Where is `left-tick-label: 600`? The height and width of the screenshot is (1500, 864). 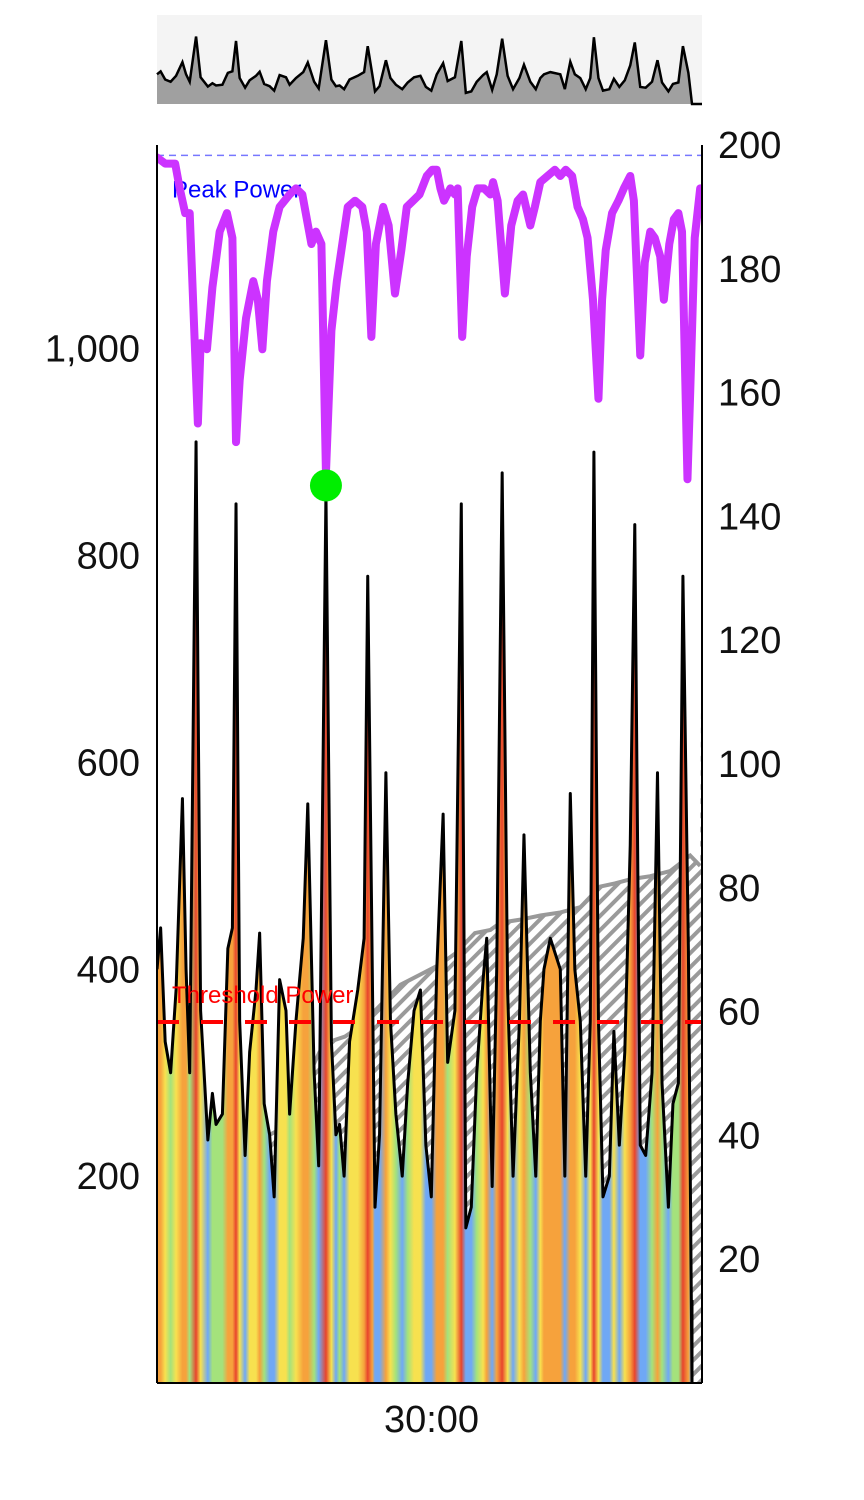
left-tick-label: 600 is located at coordinates (108, 763).